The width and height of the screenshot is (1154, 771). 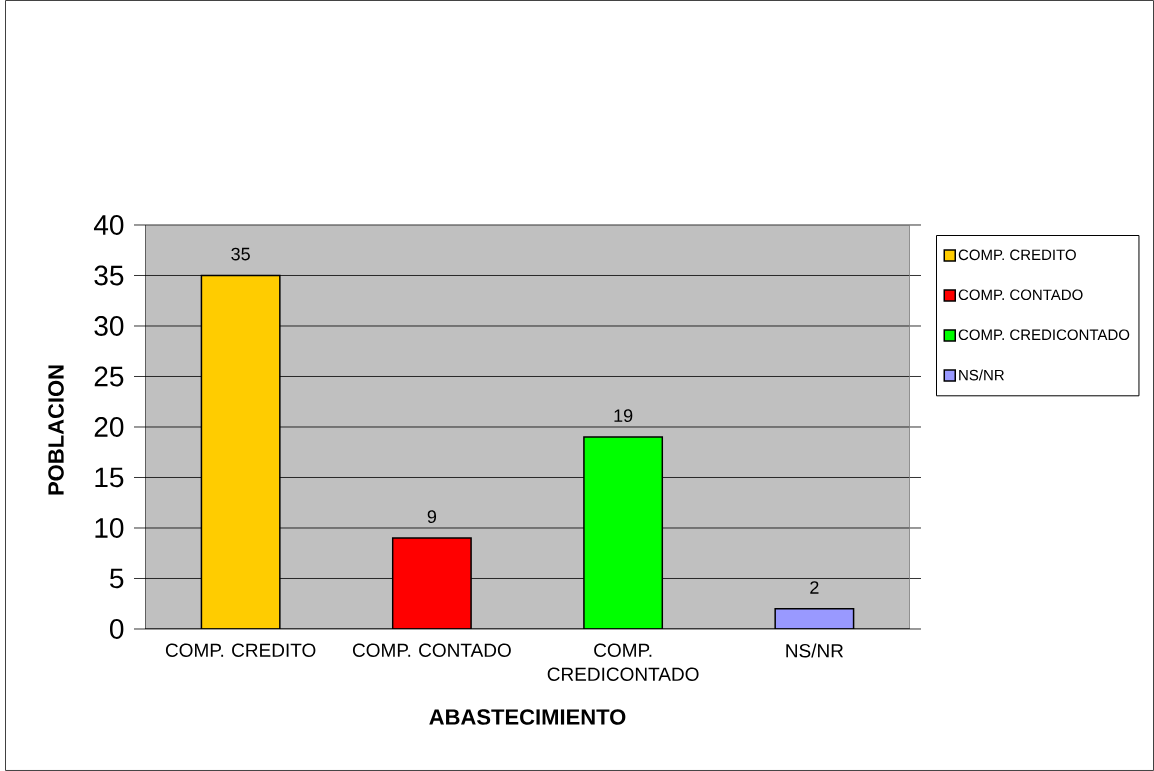 What do you see at coordinates (1020, 295) in the screenshot?
I see `legend-label: COMP. CONTADO` at bounding box center [1020, 295].